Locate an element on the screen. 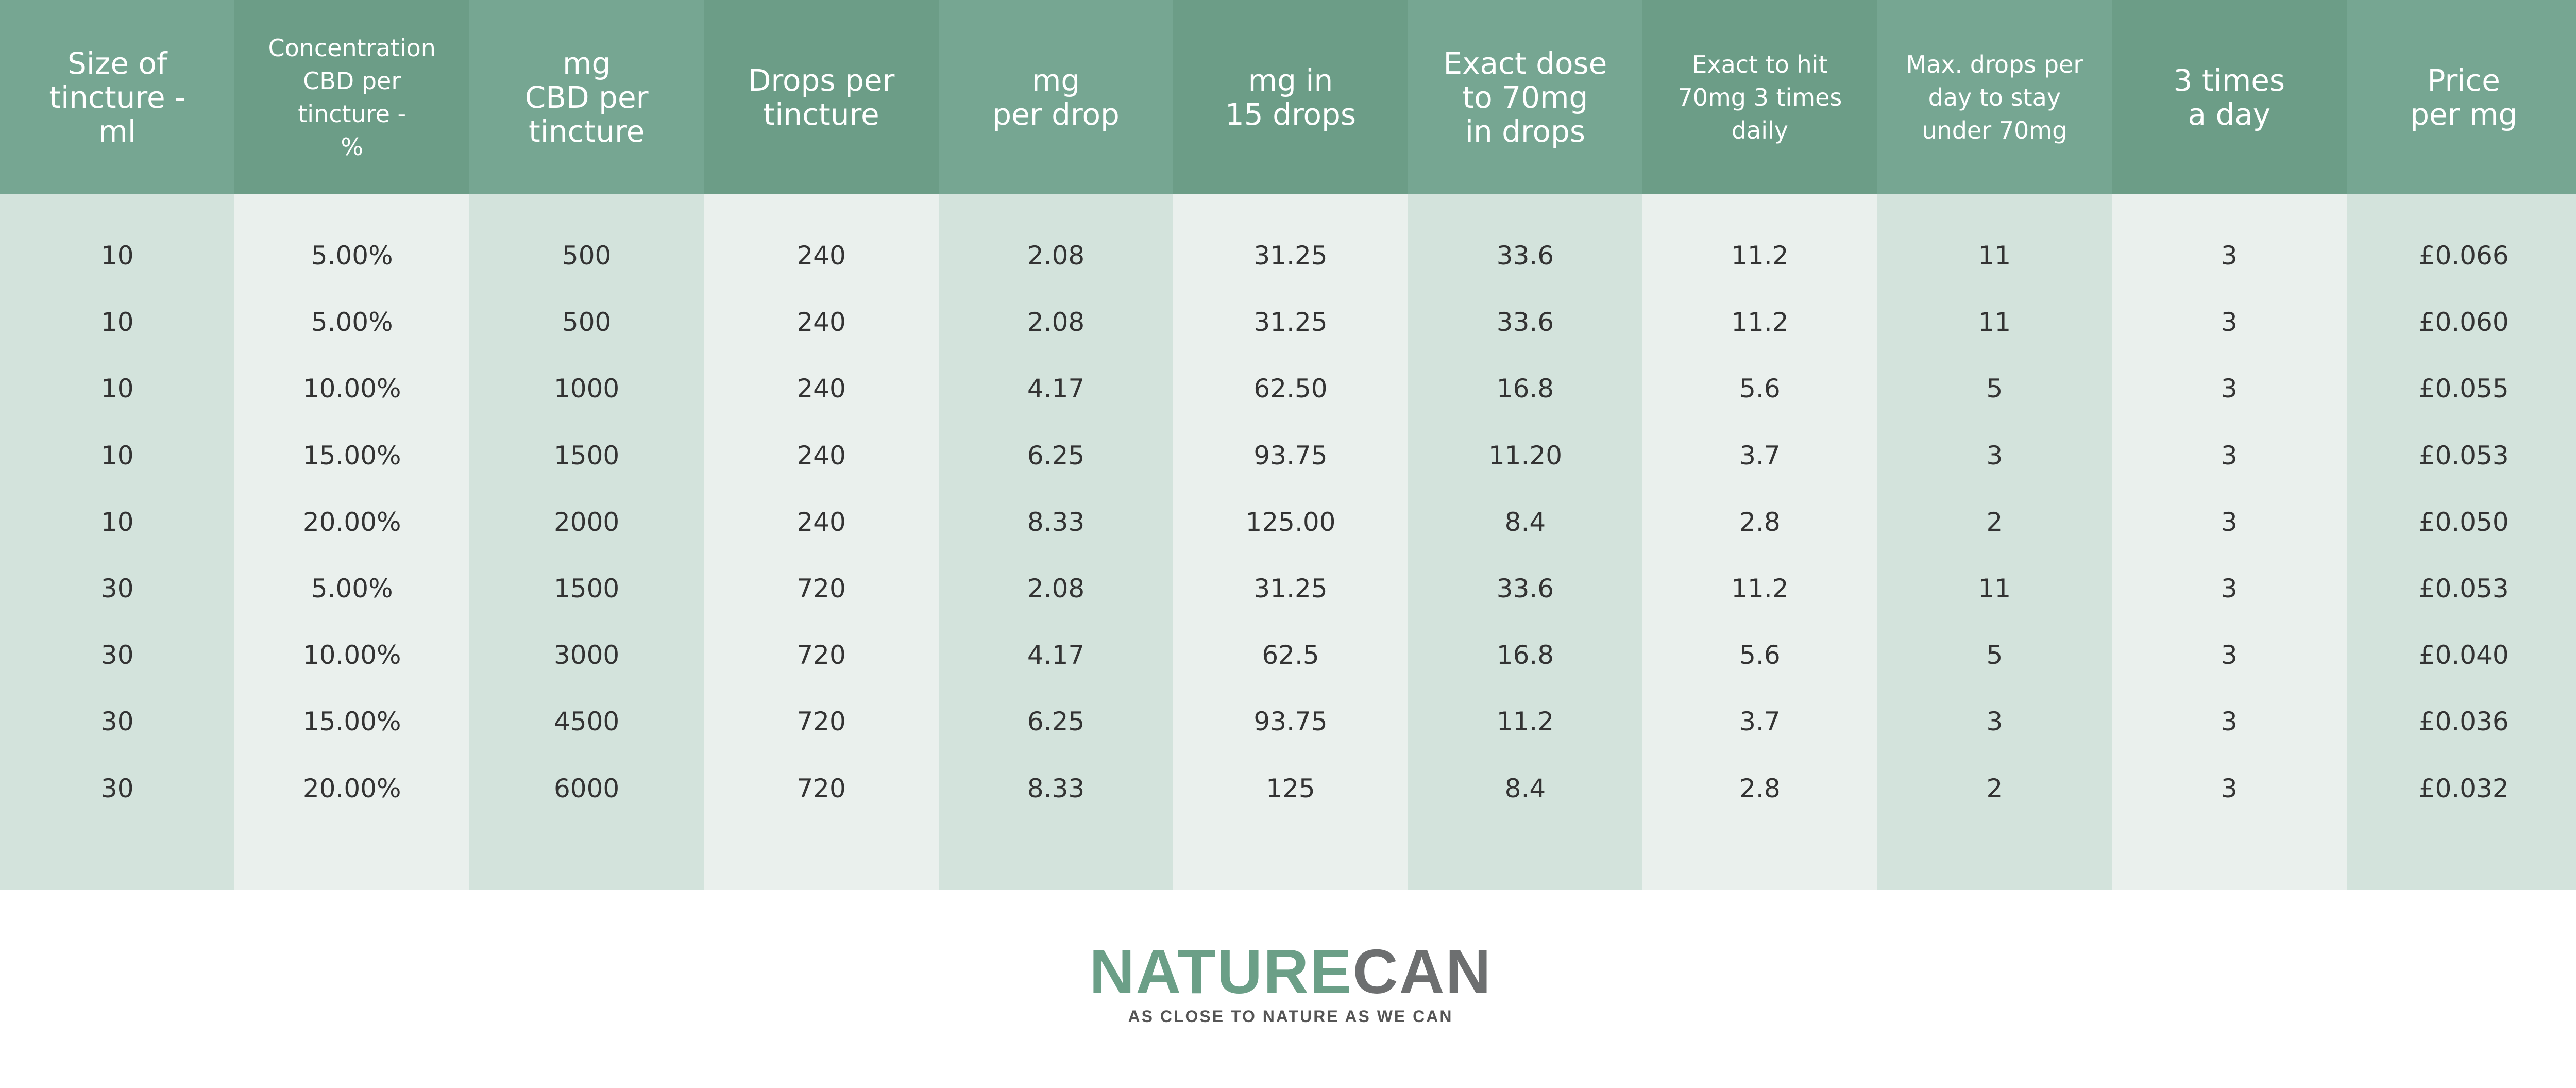 Image resolution: width=2576 pixels, height=1088 pixels. table-cell: £0.032 is located at coordinates (2463, 788).